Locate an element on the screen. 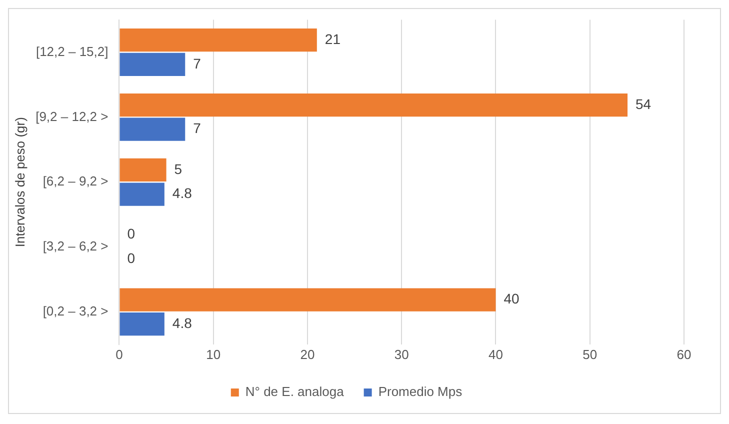 The image size is (729, 424). y-tick-label: [12,2 – 15,2] is located at coordinates (72, 51).